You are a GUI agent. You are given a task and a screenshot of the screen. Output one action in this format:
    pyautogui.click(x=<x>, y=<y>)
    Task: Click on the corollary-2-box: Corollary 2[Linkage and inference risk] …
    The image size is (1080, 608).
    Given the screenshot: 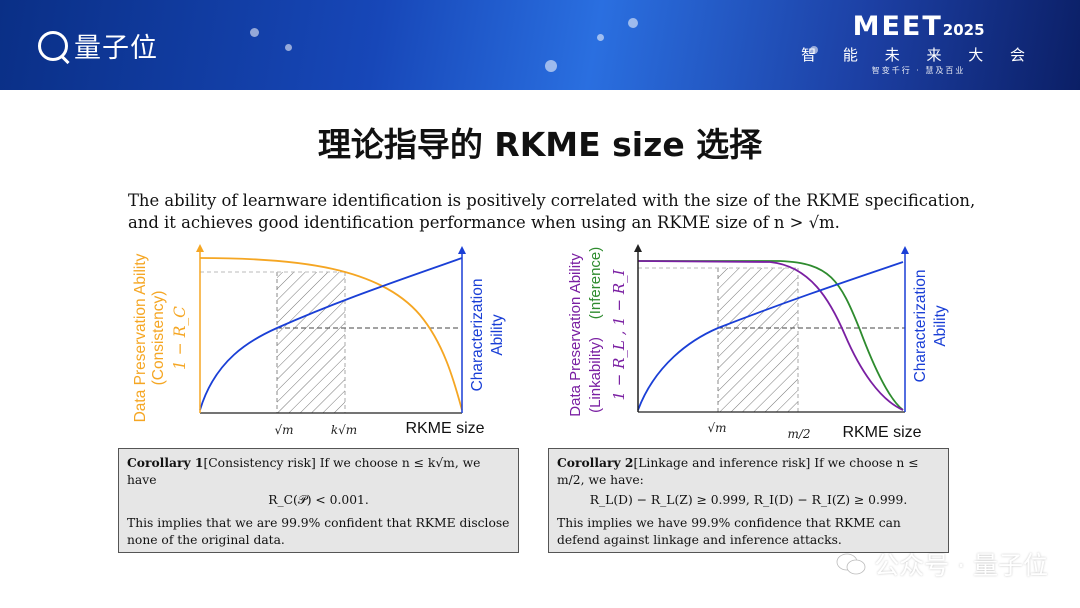 What is the action you would take?
    pyautogui.click(x=748, y=500)
    